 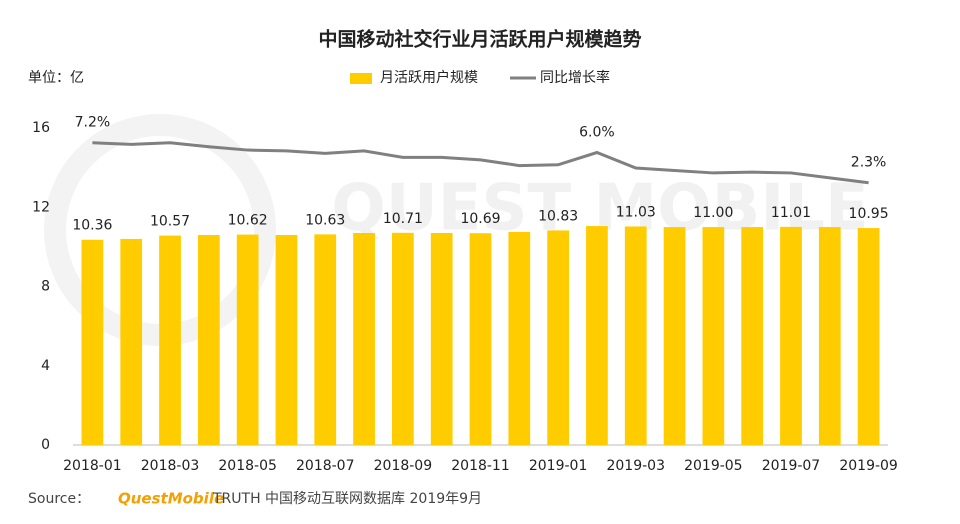 I want to click on x-tick-label: 2018-09, so click(x=403, y=466).